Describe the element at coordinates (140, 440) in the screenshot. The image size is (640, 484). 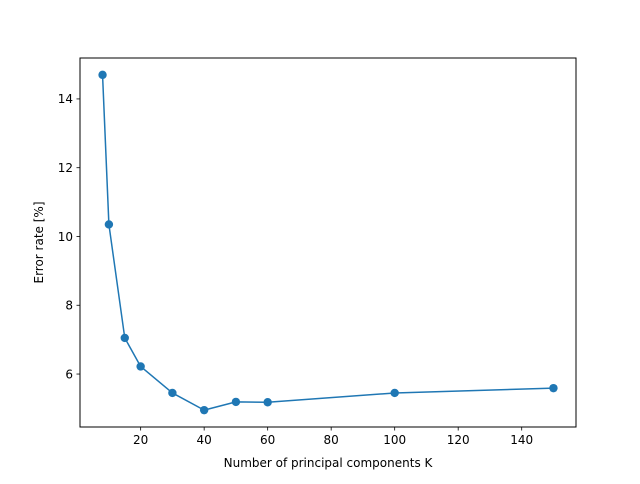
I see `x-tick-label: 20` at that location.